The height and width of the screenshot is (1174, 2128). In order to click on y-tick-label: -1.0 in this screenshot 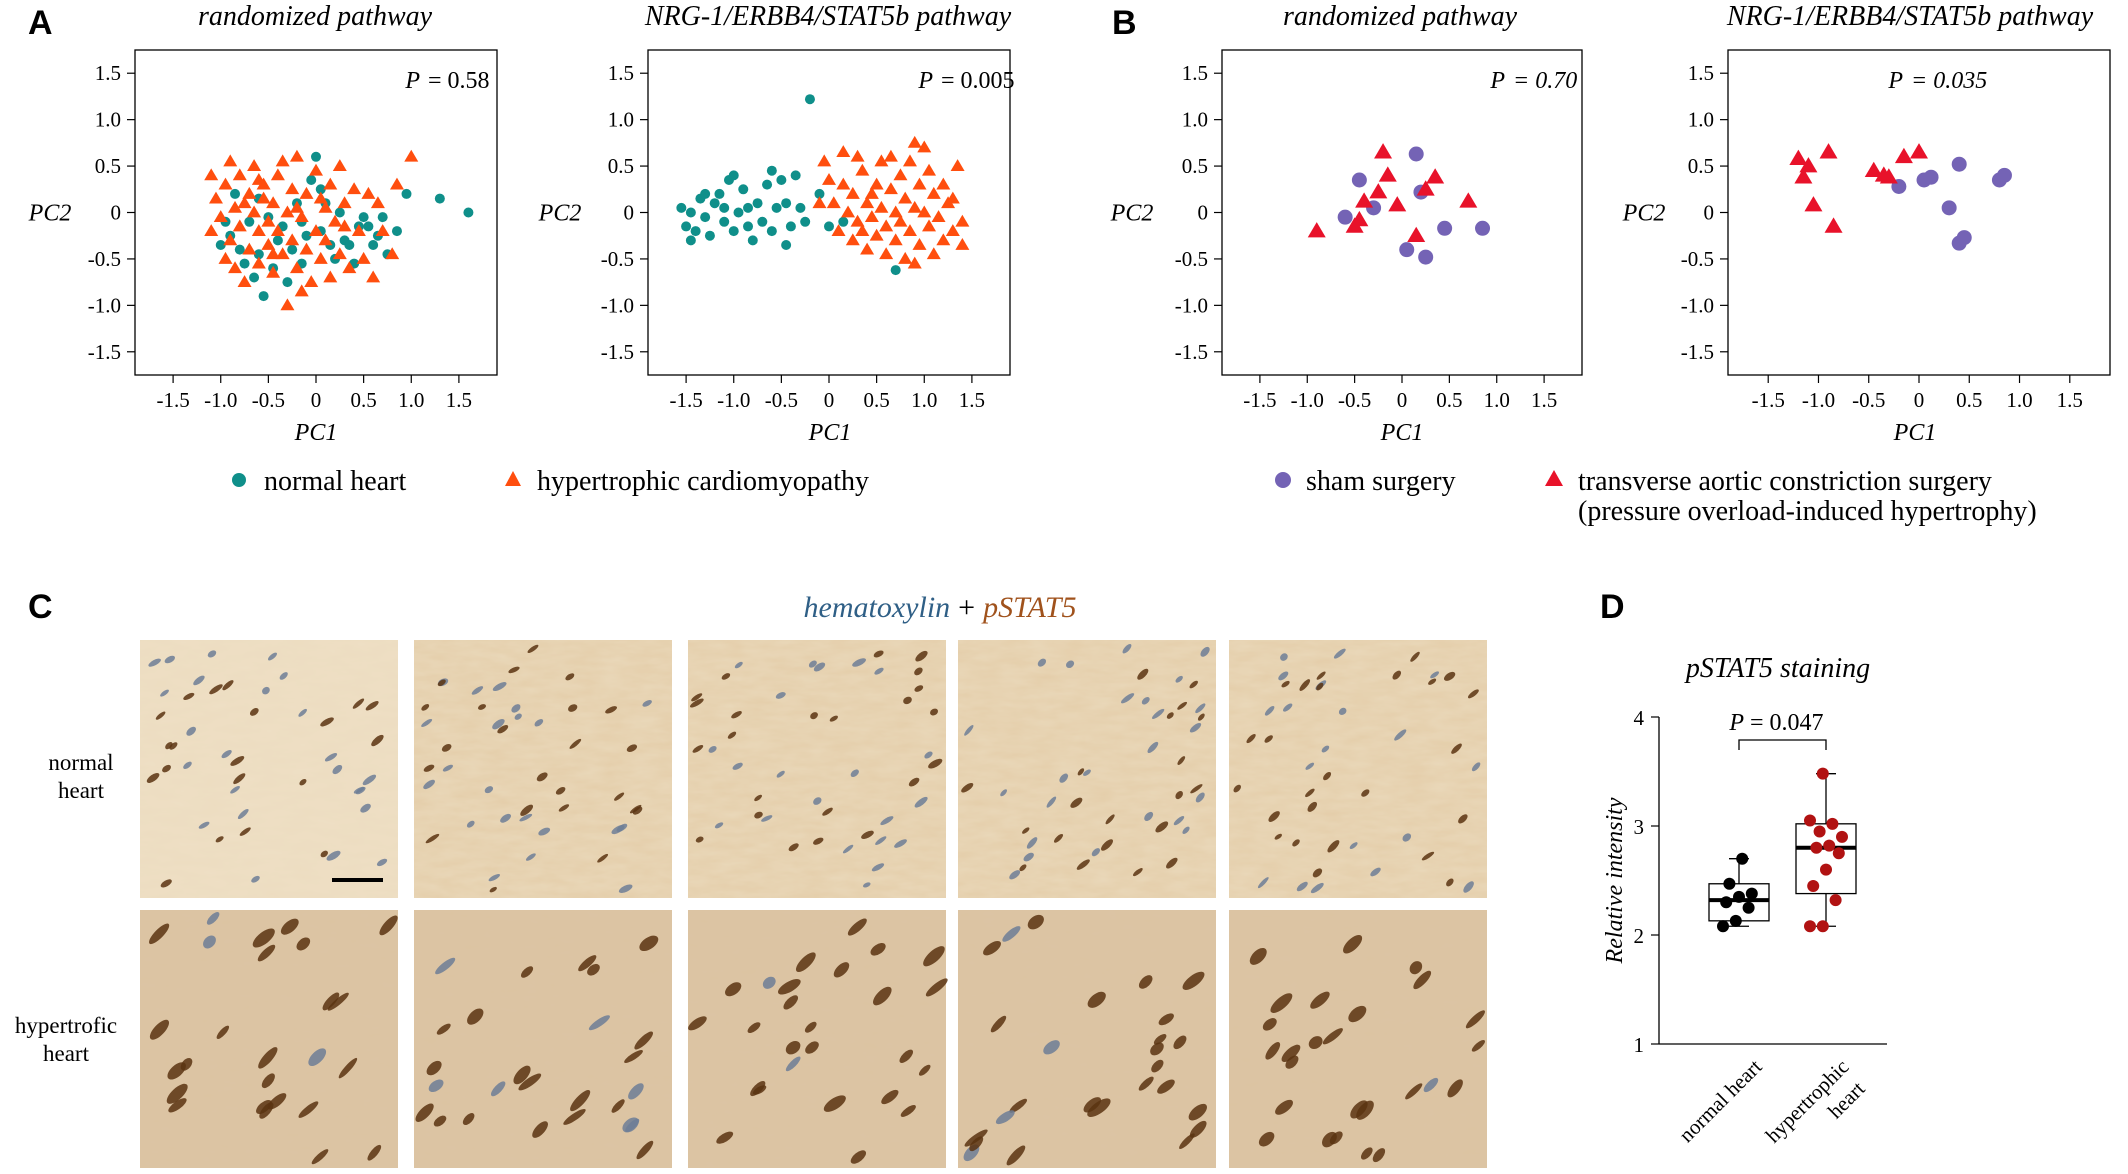, I will do `click(1191, 305)`.